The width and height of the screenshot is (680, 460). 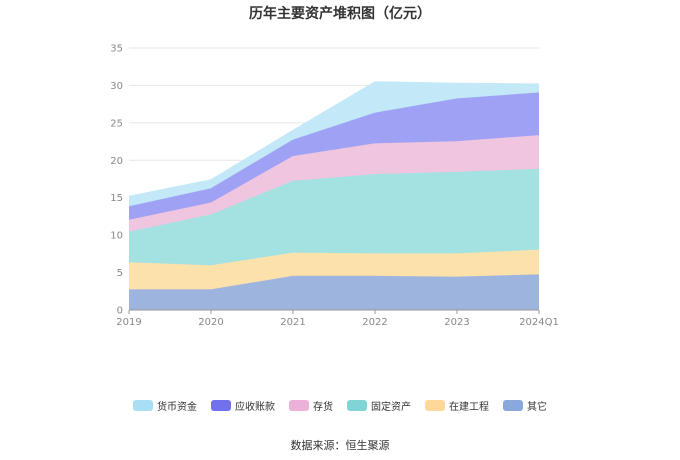 What do you see at coordinates (210, 322) in the screenshot?
I see `x-tick-label: 2020` at bounding box center [210, 322].